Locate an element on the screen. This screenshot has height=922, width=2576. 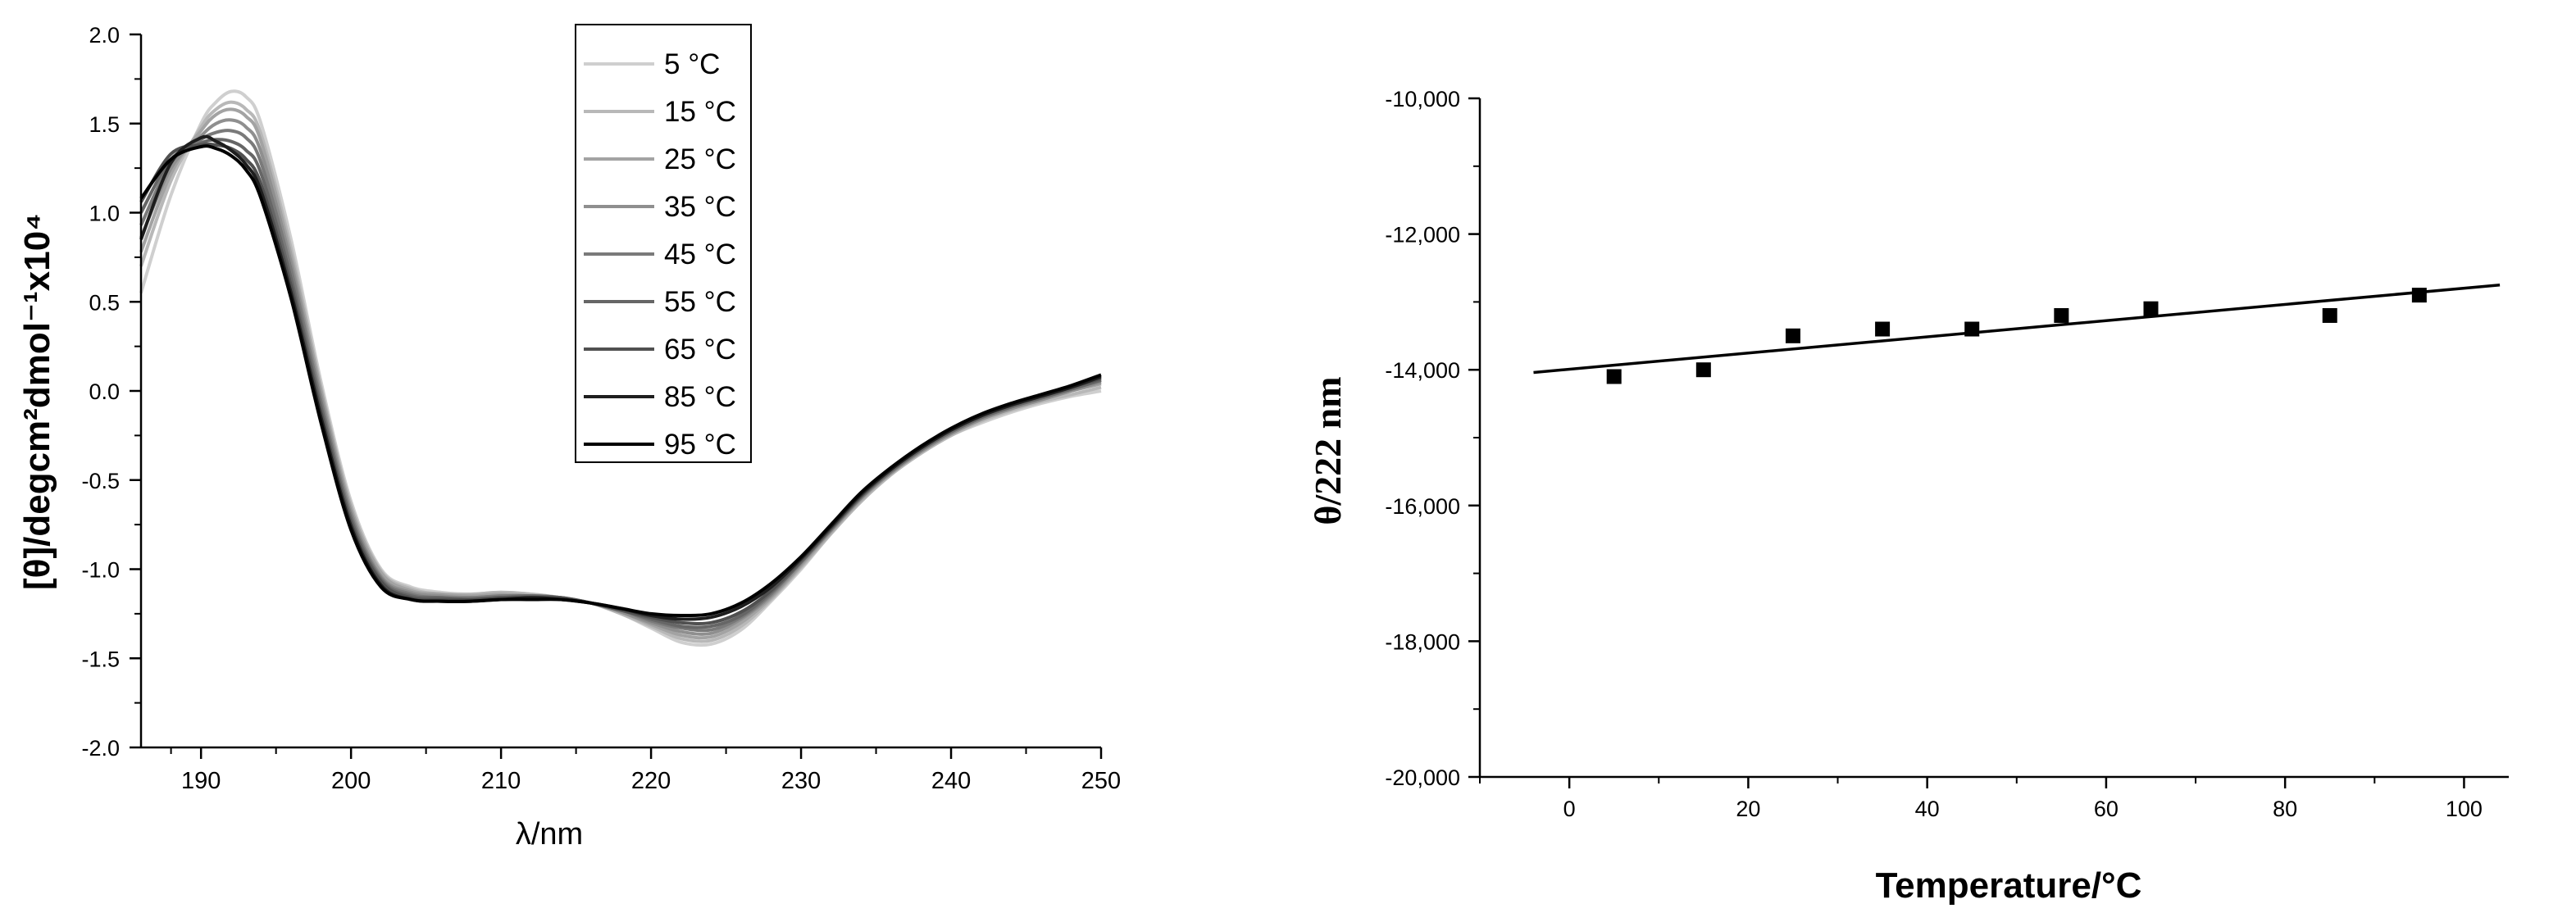
cd-legend-label: 55 °C is located at coordinates (700, 302).